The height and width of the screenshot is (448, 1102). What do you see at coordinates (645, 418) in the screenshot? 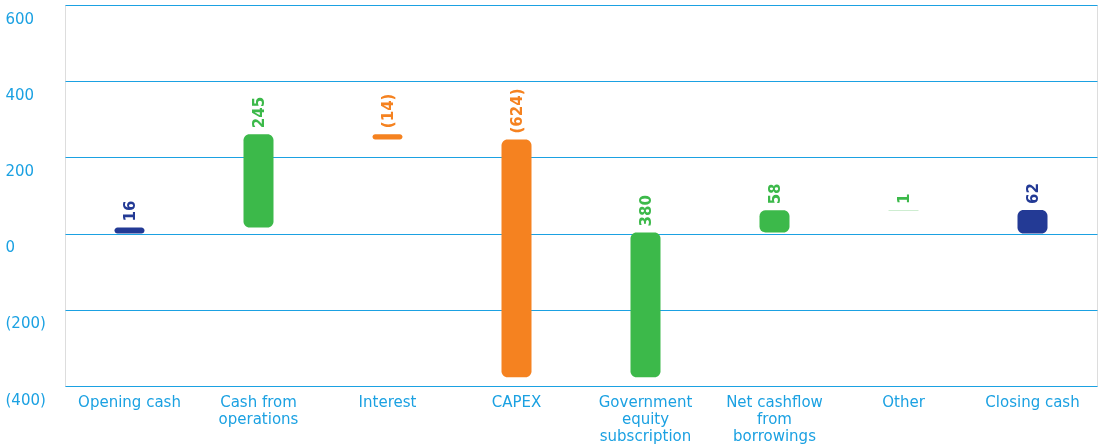
I see `x-tick-label: Government equity subscription` at bounding box center [645, 418].